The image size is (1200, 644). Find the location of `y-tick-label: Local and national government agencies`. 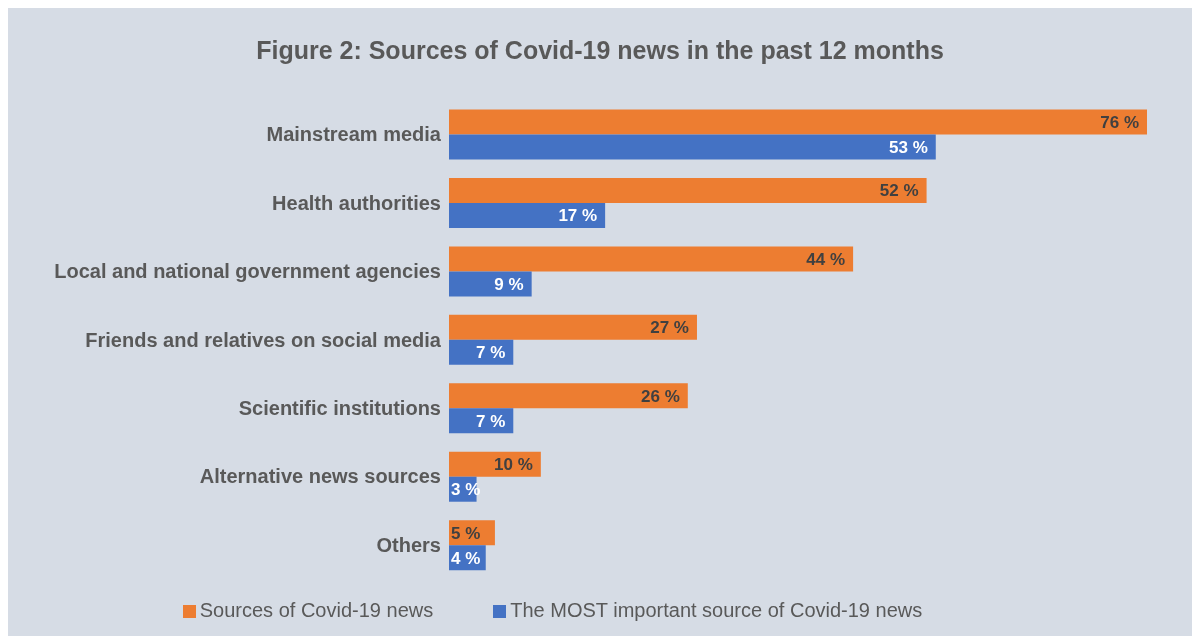

y-tick-label: Local and national government agencies is located at coordinates (247, 271).